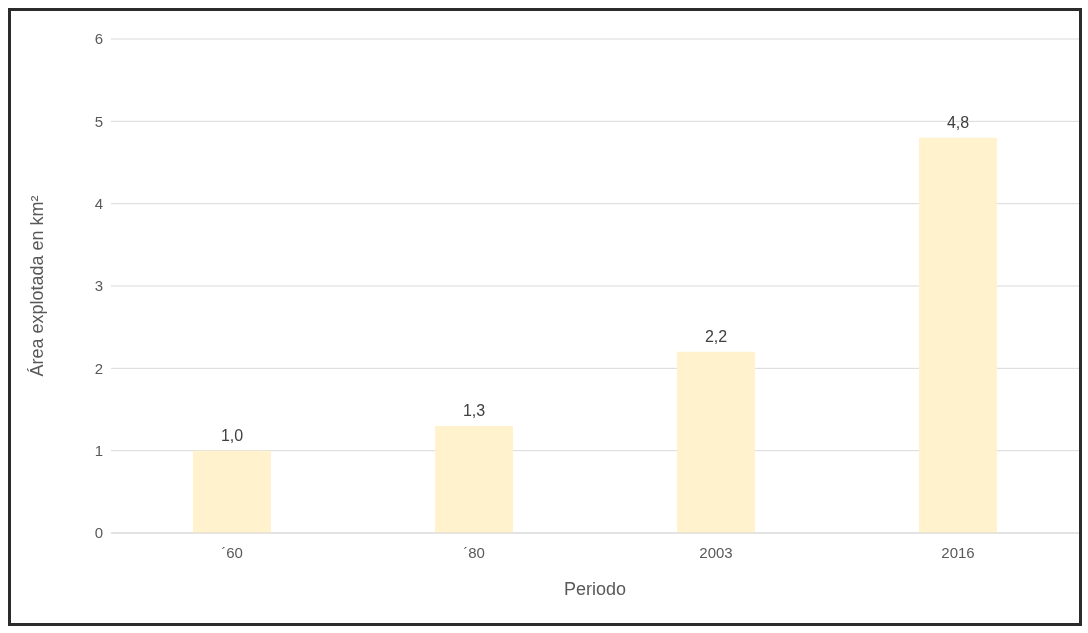  What do you see at coordinates (98, 121) in the screenshot?
I see `y-tick-label: 5` at bounding box center [98, 121].